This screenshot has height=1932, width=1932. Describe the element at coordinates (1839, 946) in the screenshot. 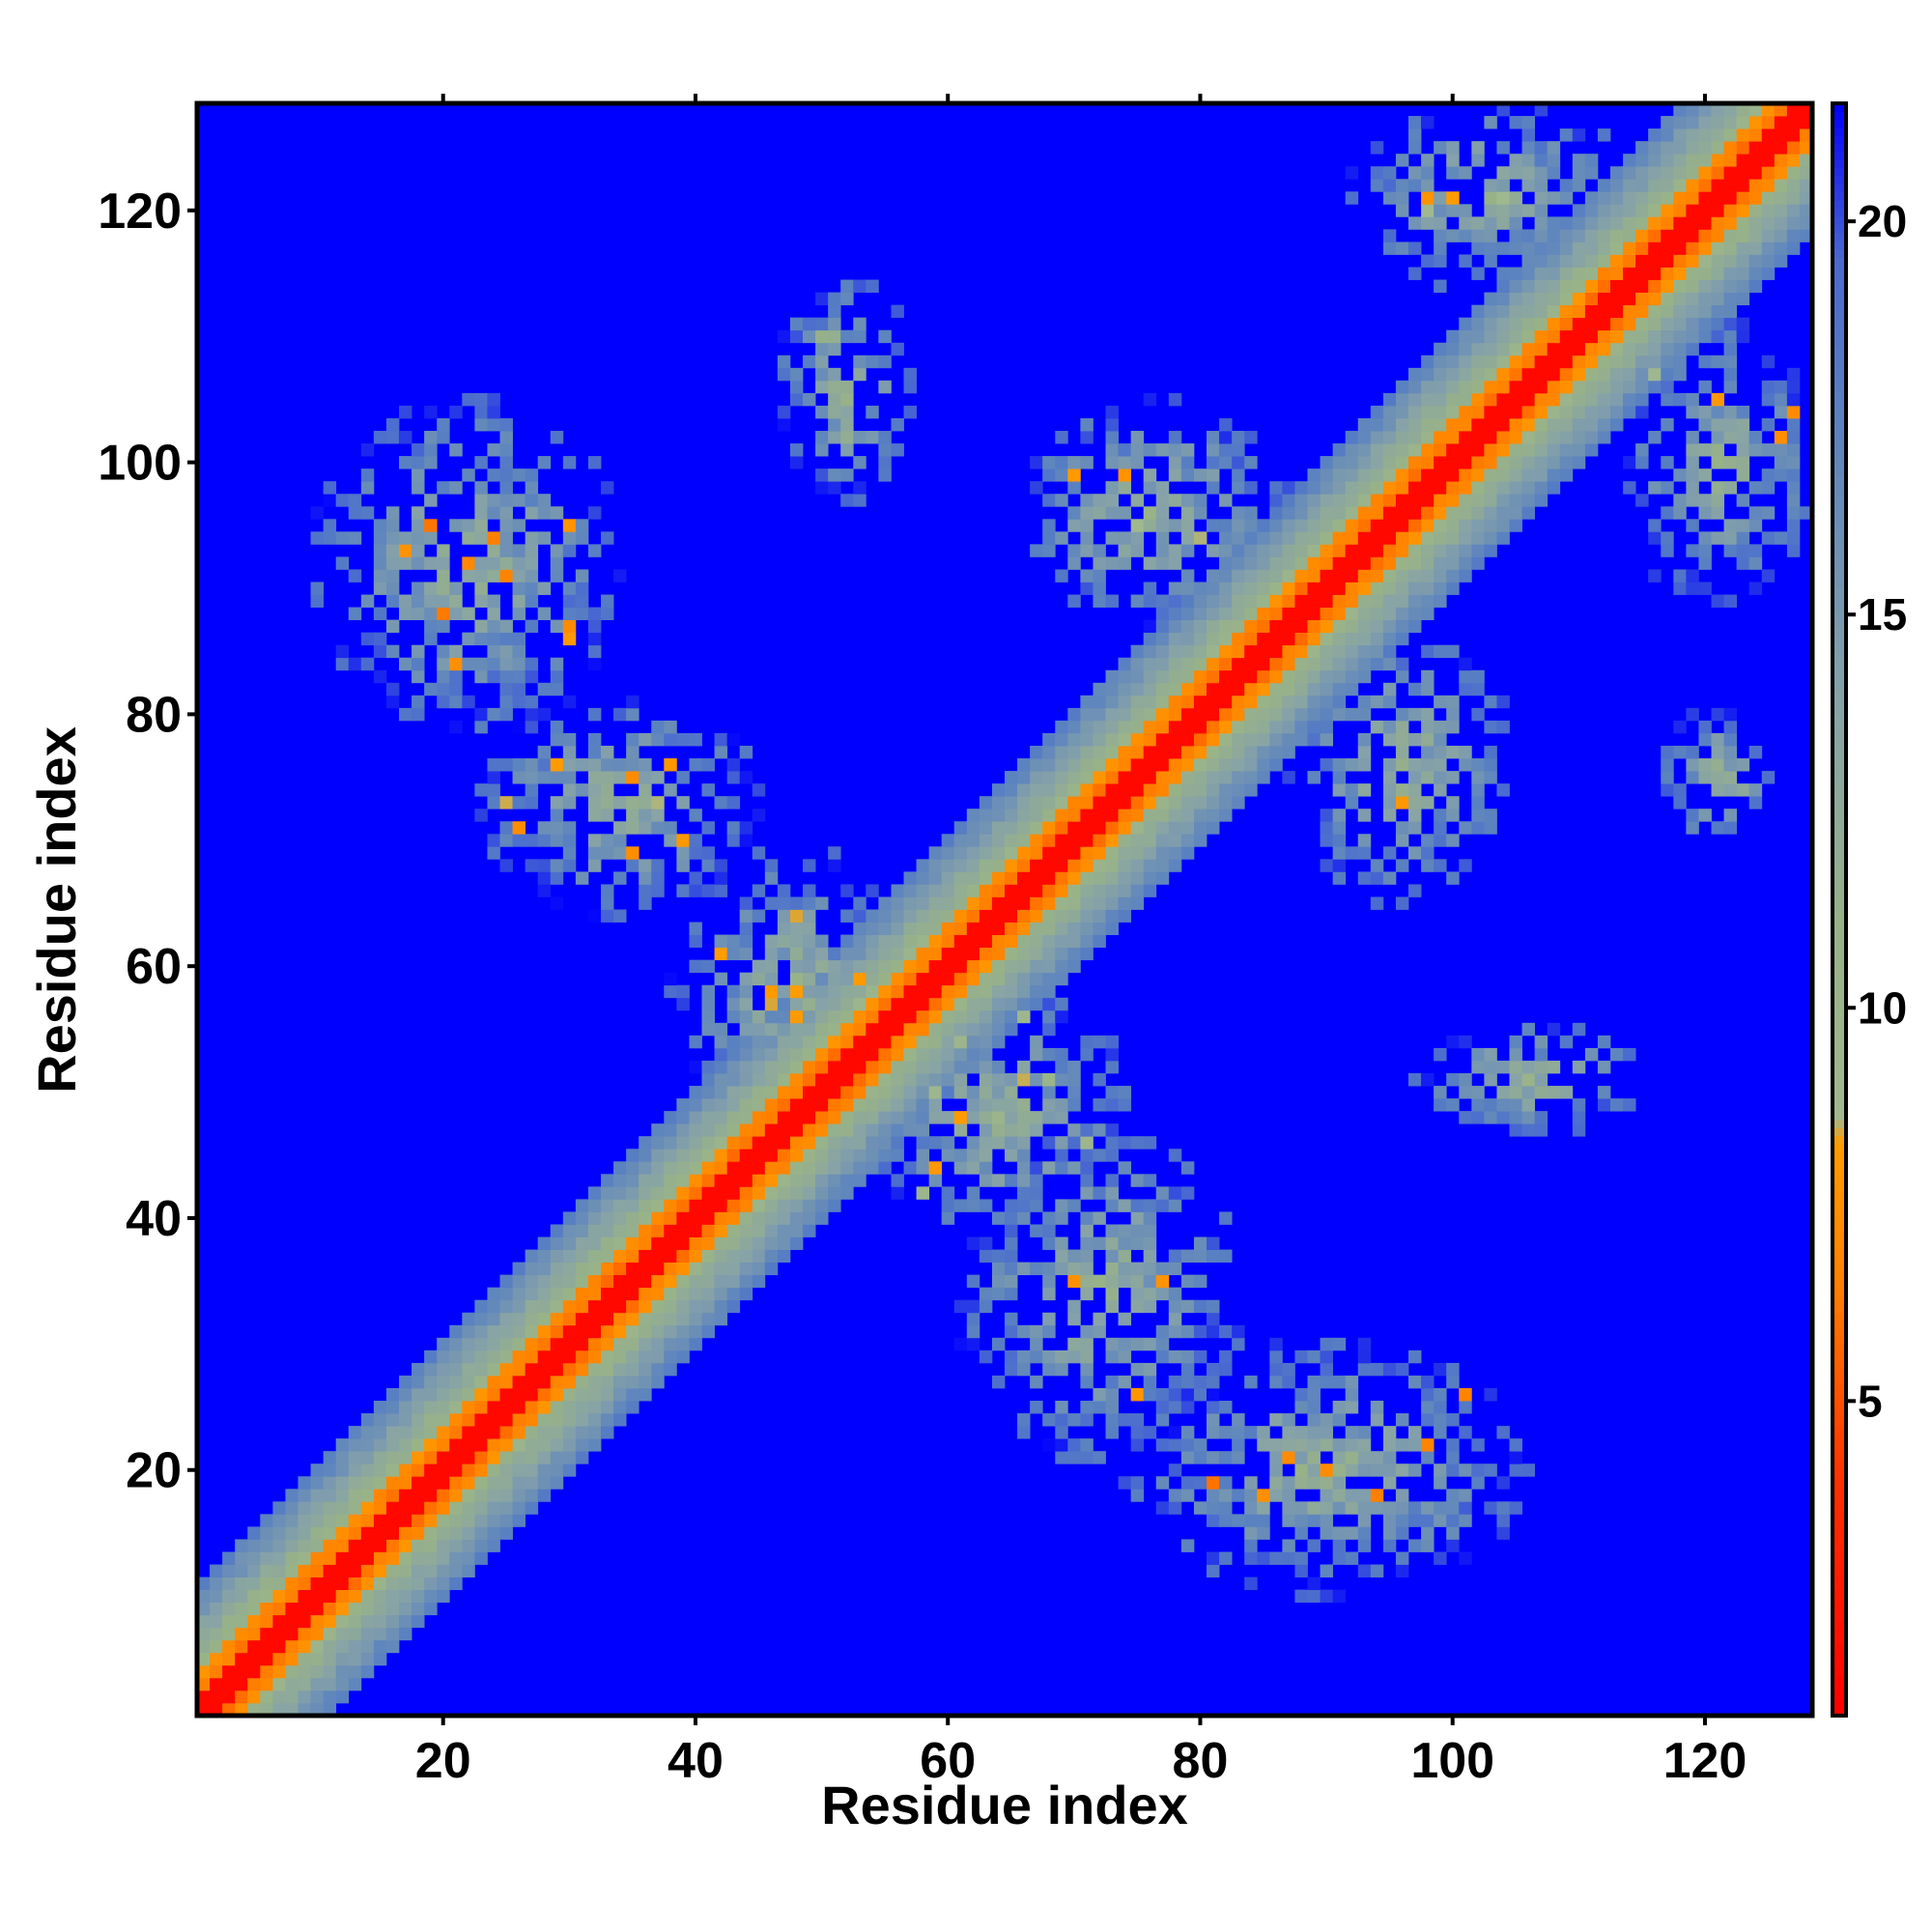

I see `colorbar-segment` at that location.